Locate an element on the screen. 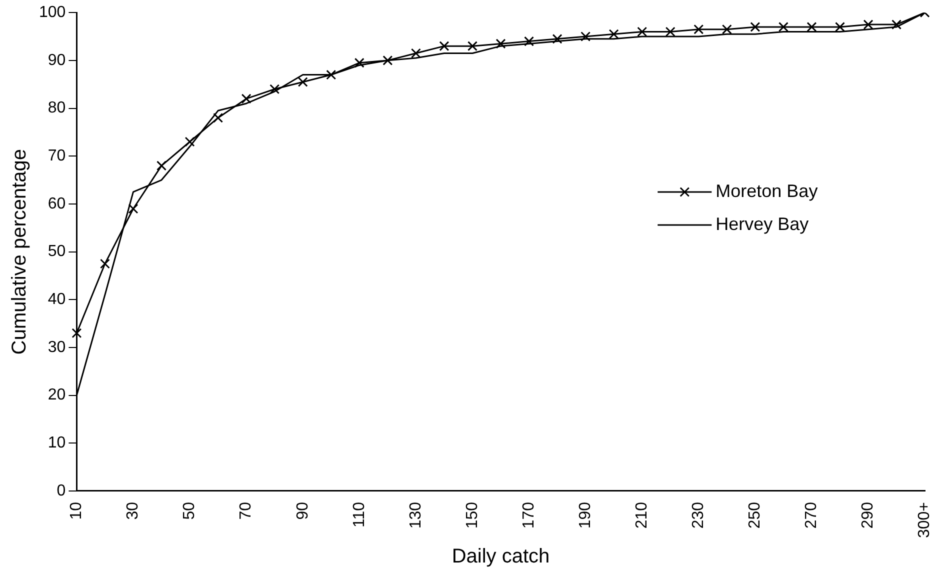 This screenshot has height=577, width=947. legend-label: Hervey Bay is located at coordinates (762, 224).